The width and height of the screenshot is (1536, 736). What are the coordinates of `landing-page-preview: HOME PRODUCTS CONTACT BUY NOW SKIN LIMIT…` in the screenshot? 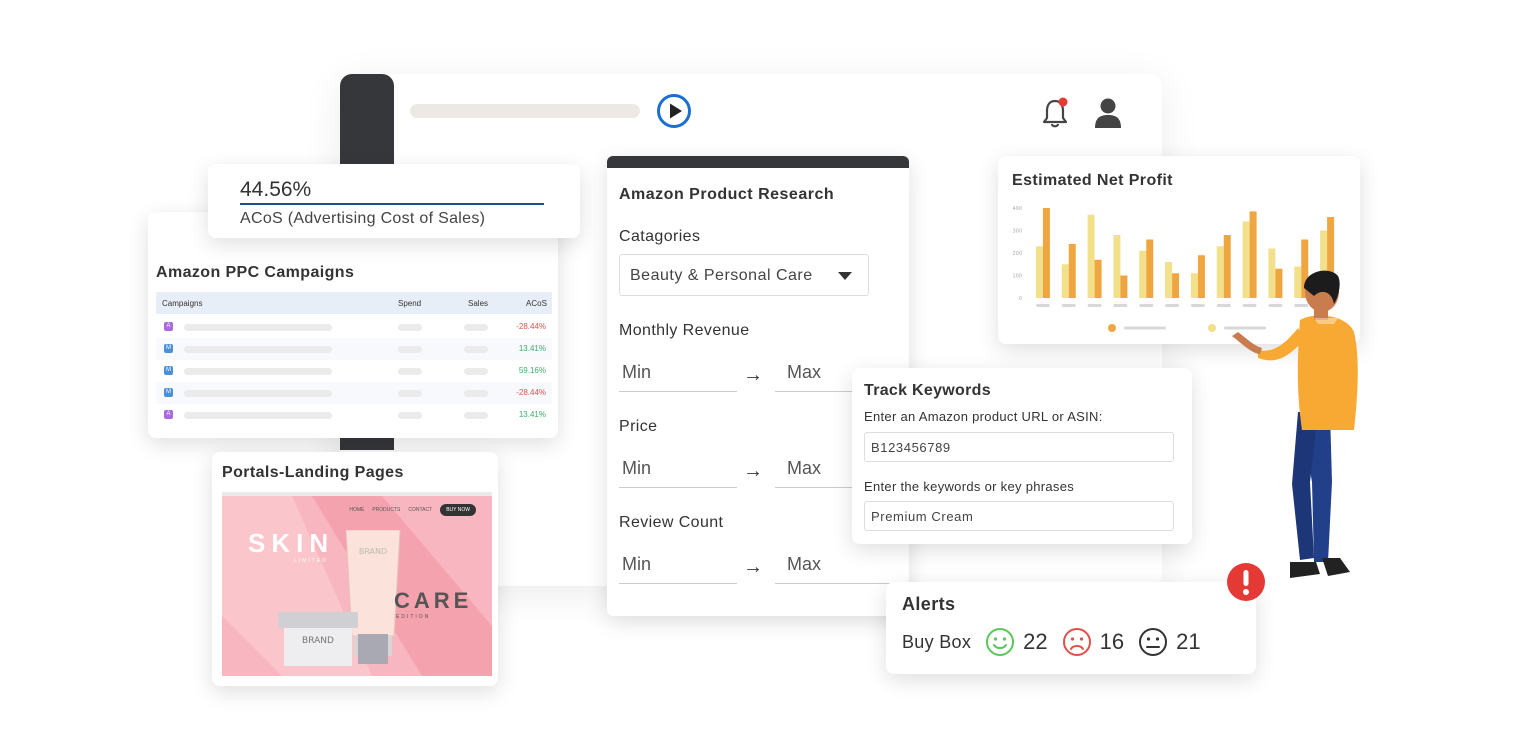 It's located at (357, 586).